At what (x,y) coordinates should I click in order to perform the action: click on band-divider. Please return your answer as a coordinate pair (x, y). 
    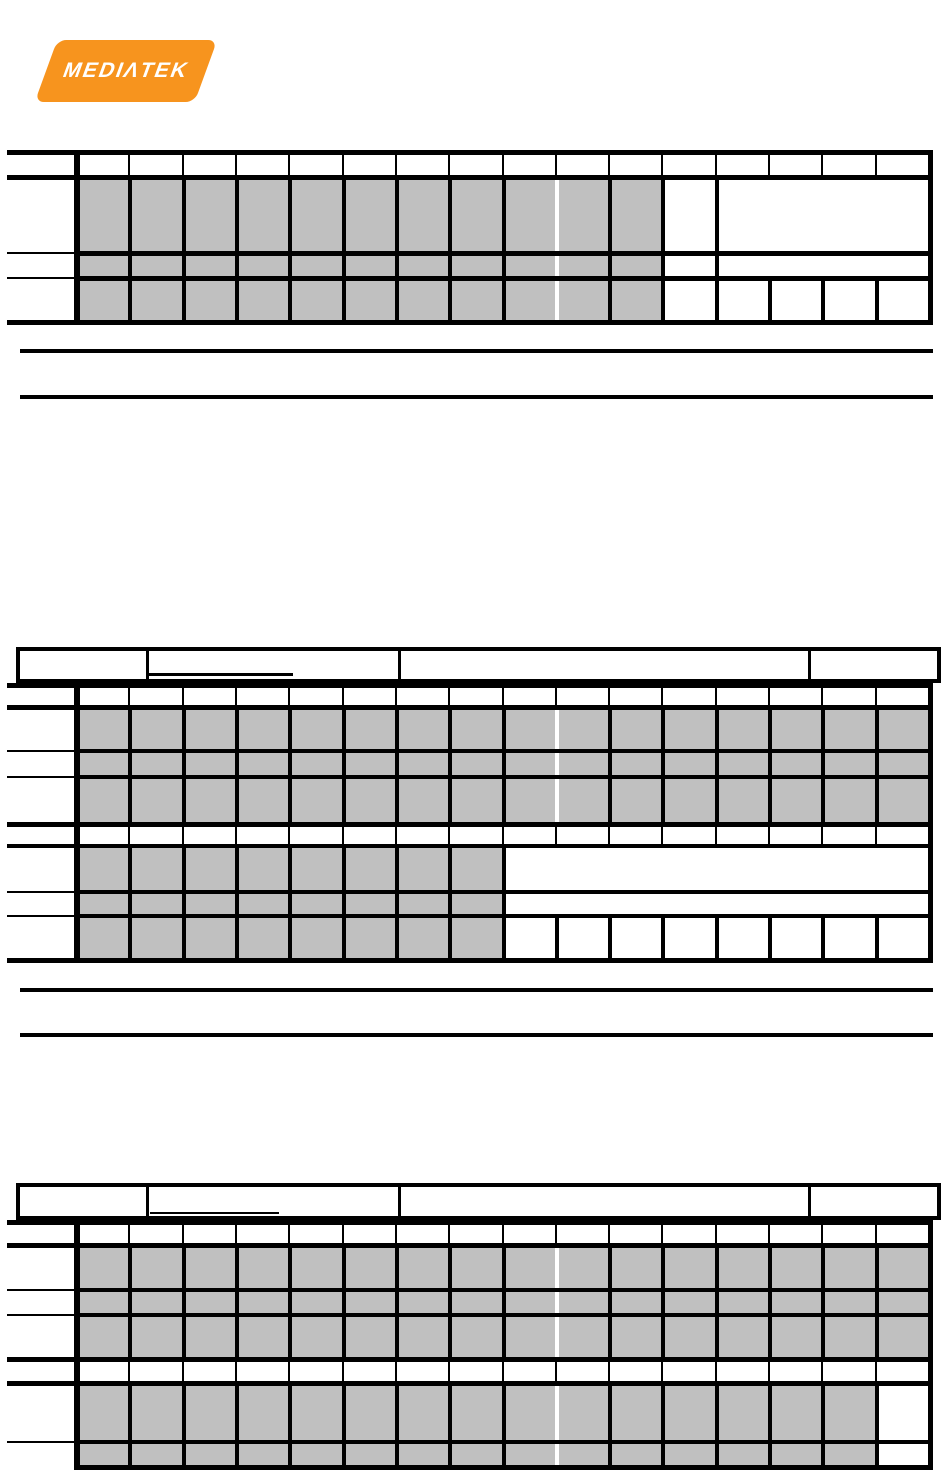
    Looking at the image, I should click on (399, 665).